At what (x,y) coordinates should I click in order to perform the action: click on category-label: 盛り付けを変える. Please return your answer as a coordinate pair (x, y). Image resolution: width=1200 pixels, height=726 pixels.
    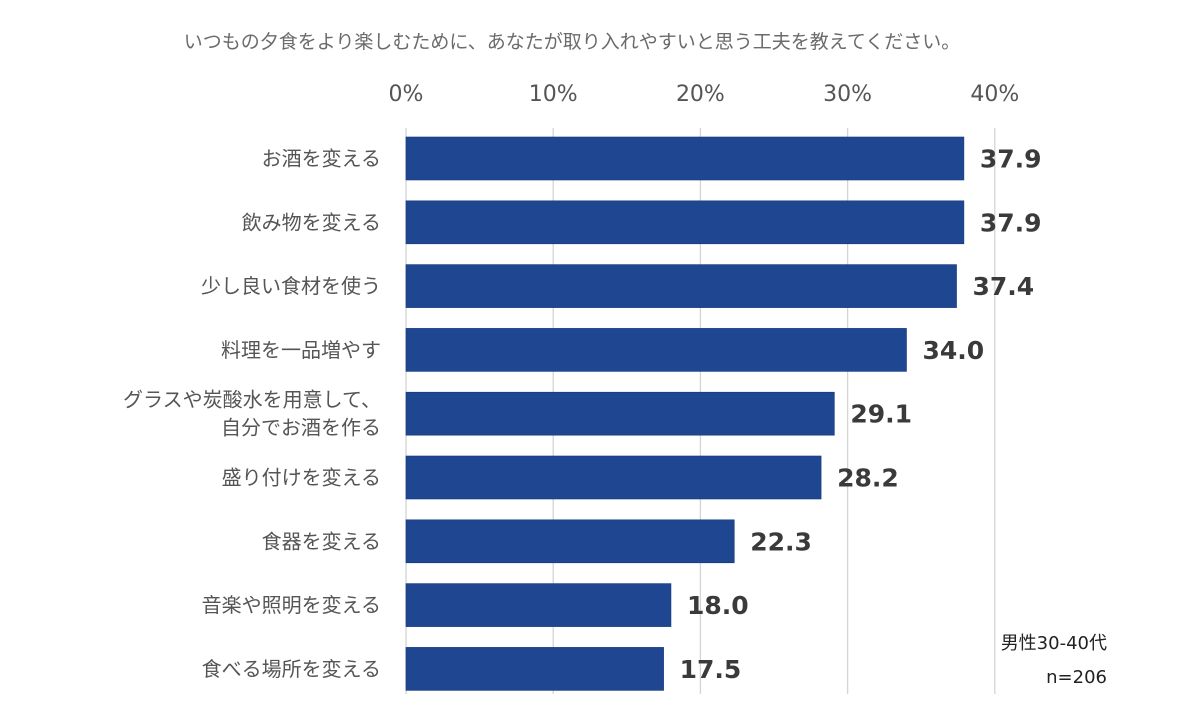
    Looking at the image, I should click on (301, 478).